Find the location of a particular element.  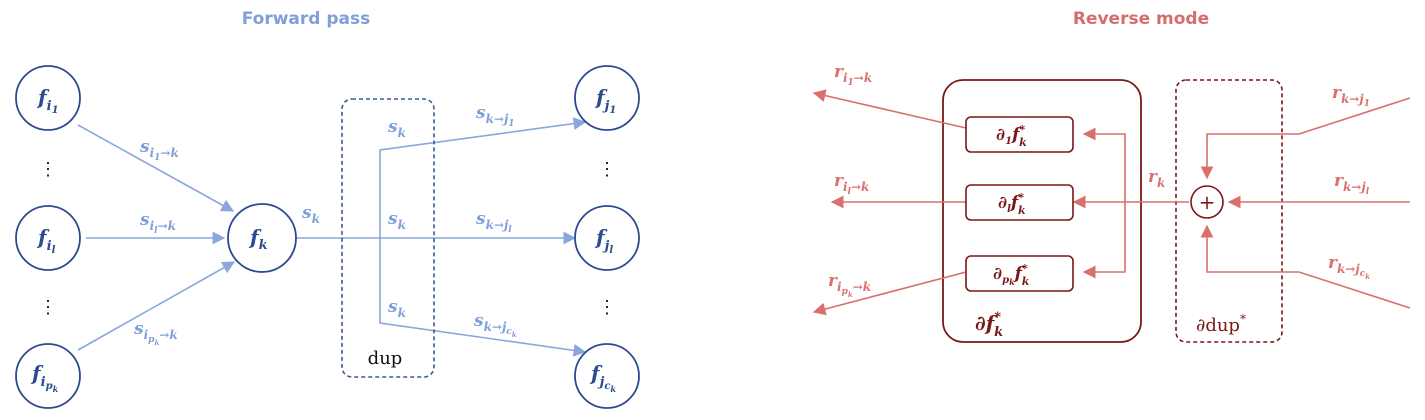

label-r-k-jck: rk→jck is located at coordinates (1349, 267).